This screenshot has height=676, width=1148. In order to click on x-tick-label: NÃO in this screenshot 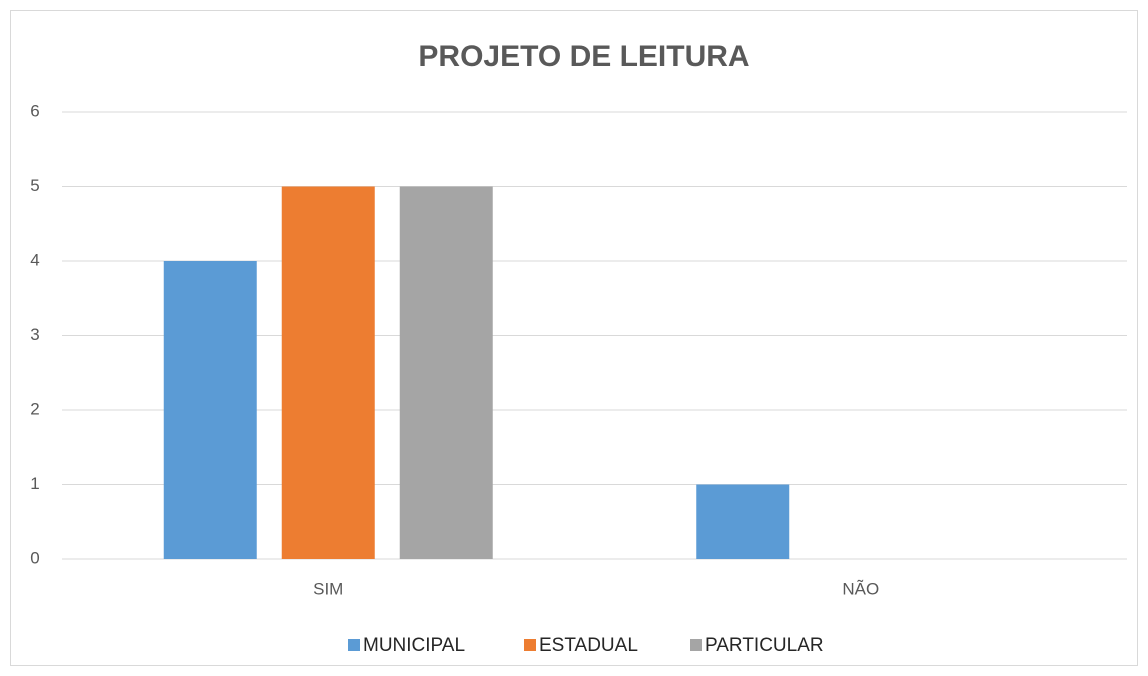, I will do `click(860, 588)`.